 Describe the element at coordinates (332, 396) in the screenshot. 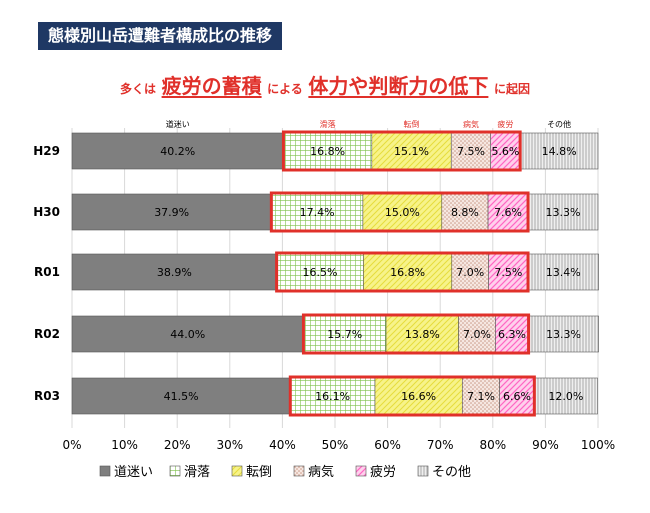

I see `data-label: 16.1%` at that location.